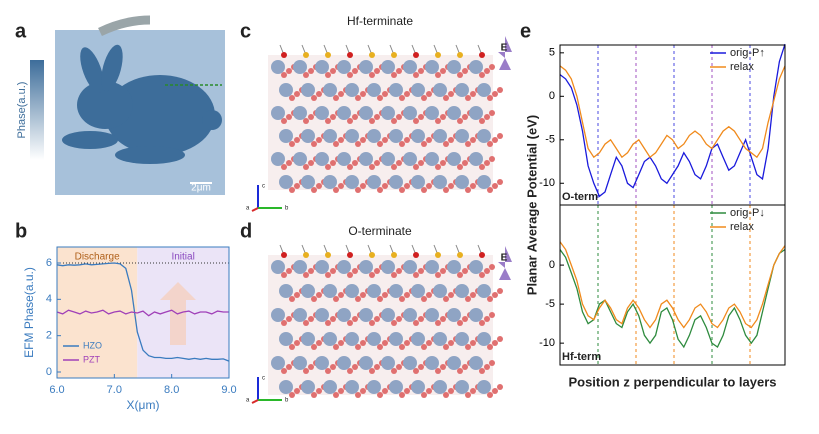  What do you see at coordinates (22, 110) in the screenshot?
I see `colorbar-label: Phase(a.u.)` at bounding box center [22, 110].